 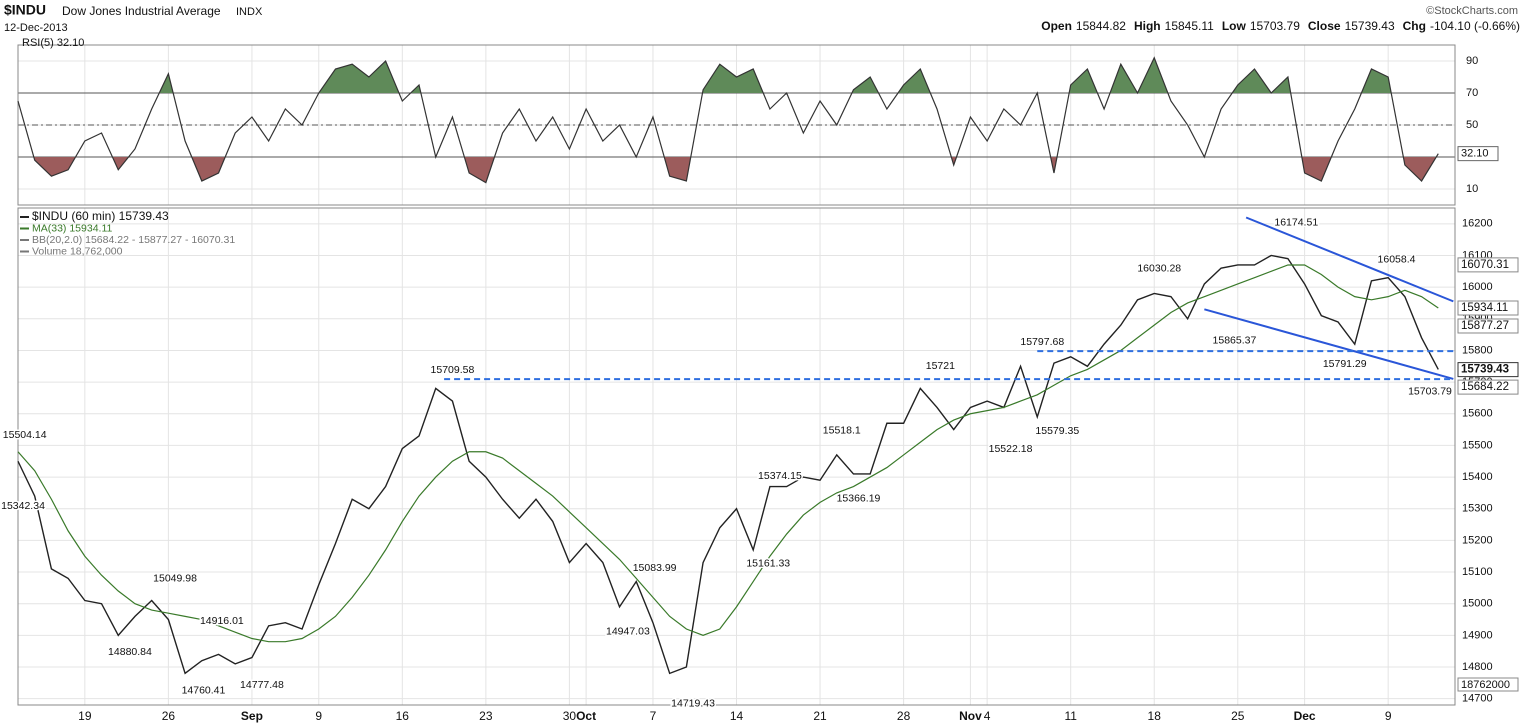 I want to click on rsi-value-tag-label: 32.10, so click(x=1475, y=154).